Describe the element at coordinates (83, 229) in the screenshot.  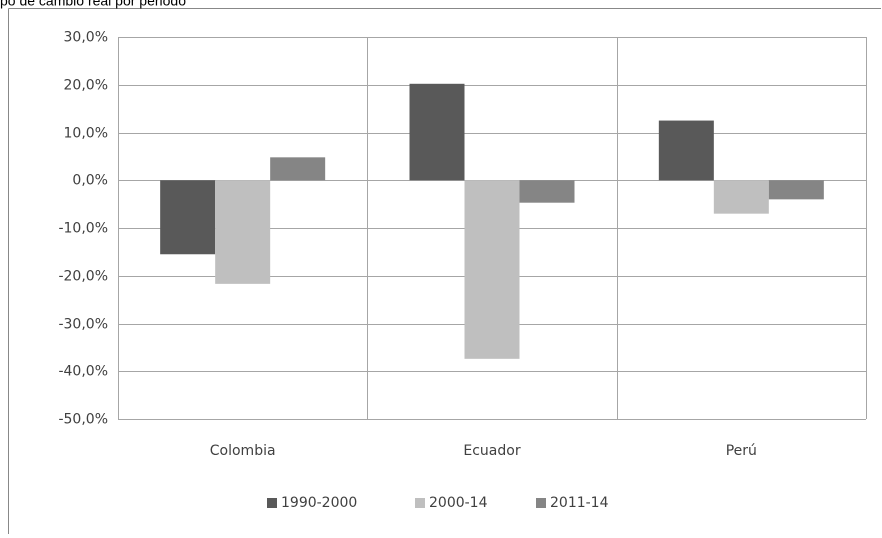
I see `y-tick-label: -10,0%` at that location.